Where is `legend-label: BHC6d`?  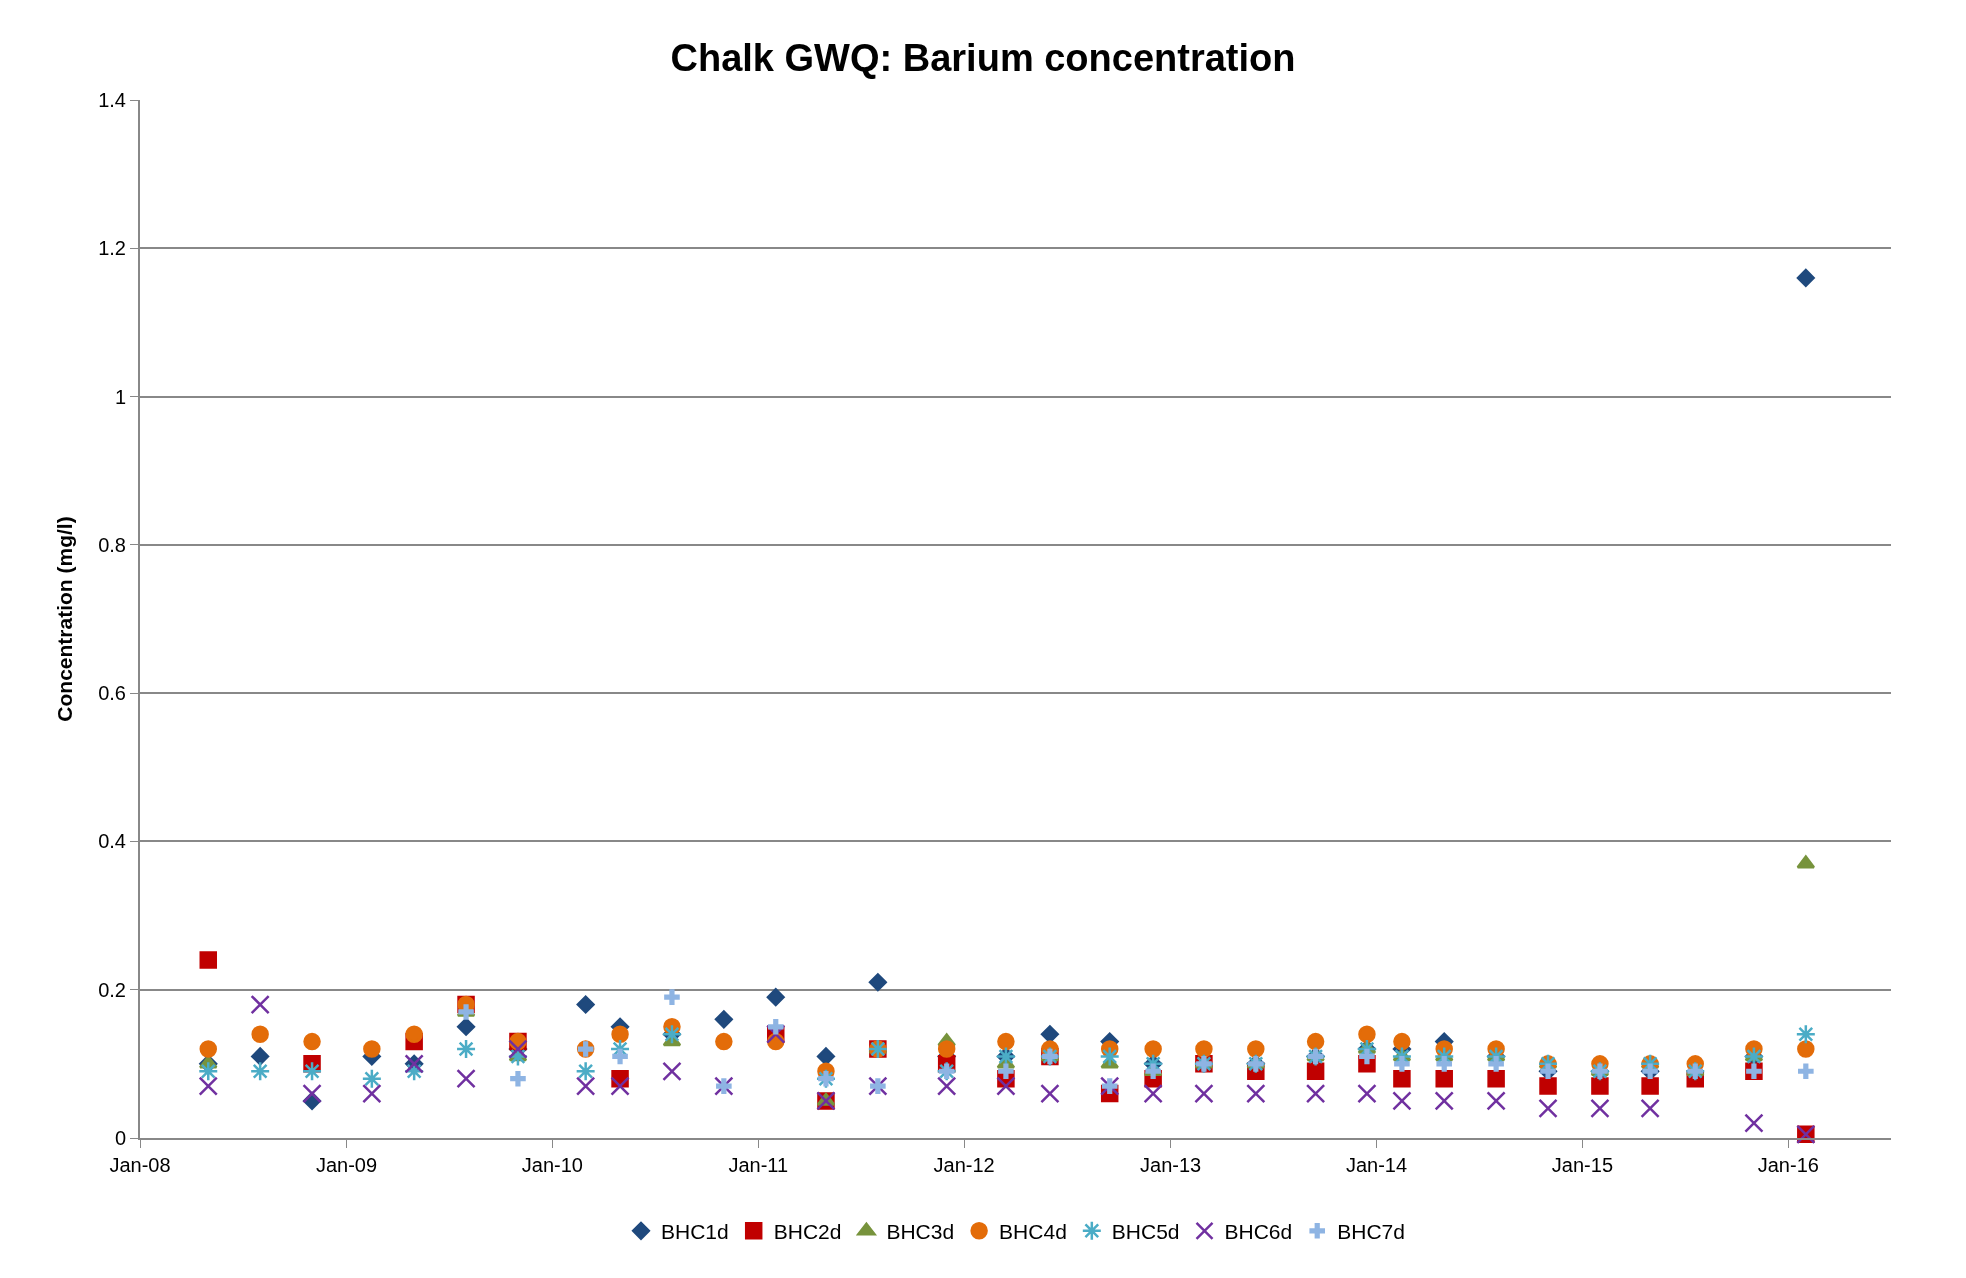 legend-label: BHC6d is located at coordinates (1258, 1231).